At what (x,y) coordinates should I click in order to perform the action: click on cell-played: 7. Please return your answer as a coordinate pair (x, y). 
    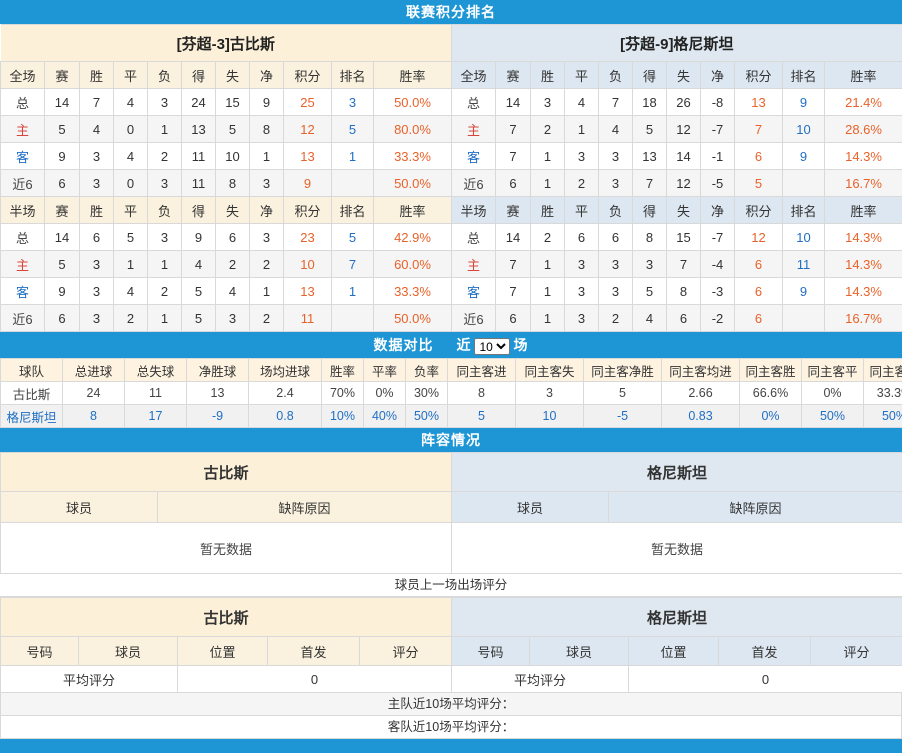
    Looking at the image, I should click on (513, 264).